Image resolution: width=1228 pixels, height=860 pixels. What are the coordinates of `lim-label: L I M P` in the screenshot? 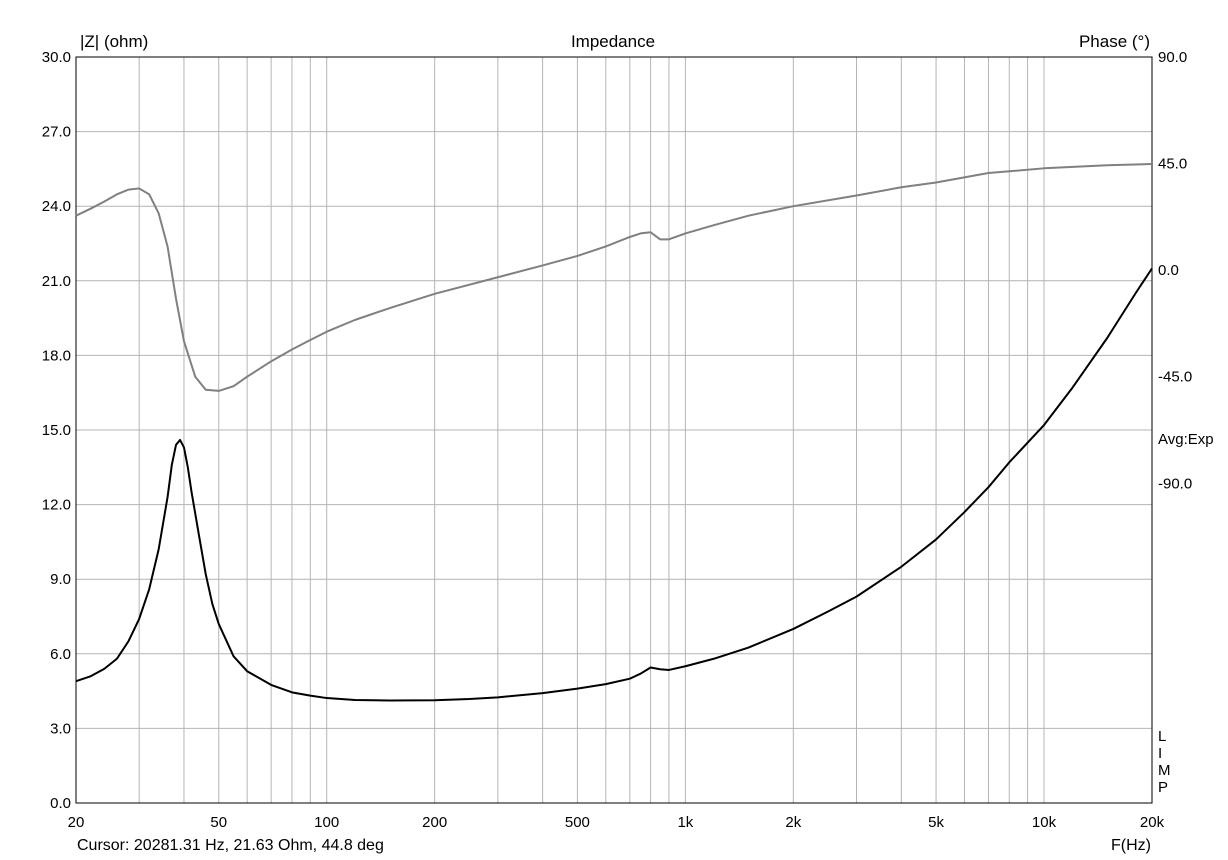 It's located at (1164, 762).